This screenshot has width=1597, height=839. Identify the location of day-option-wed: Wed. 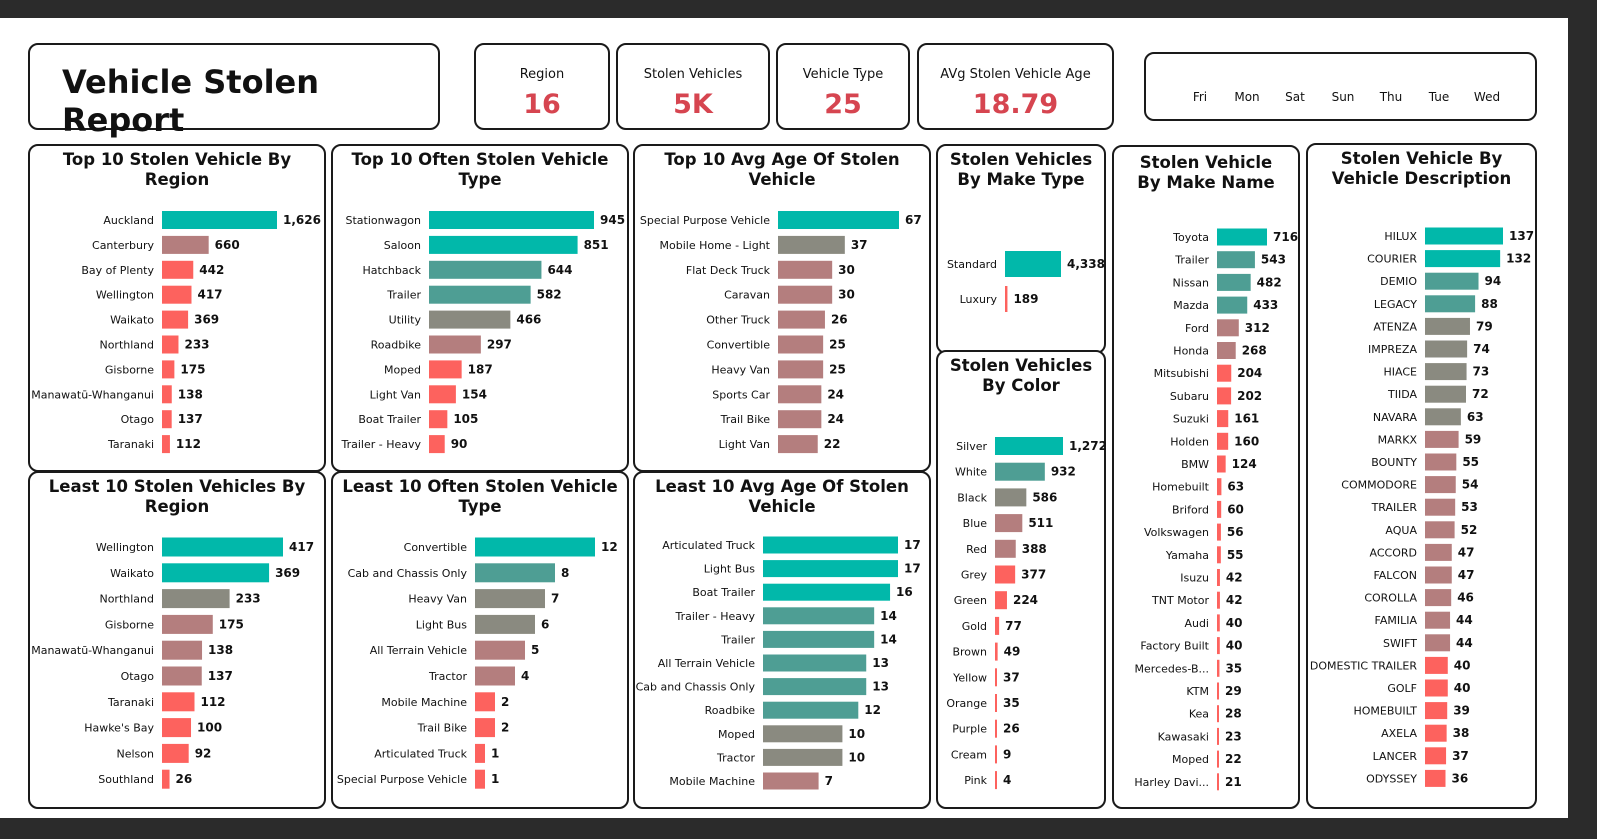
(1487, 97).